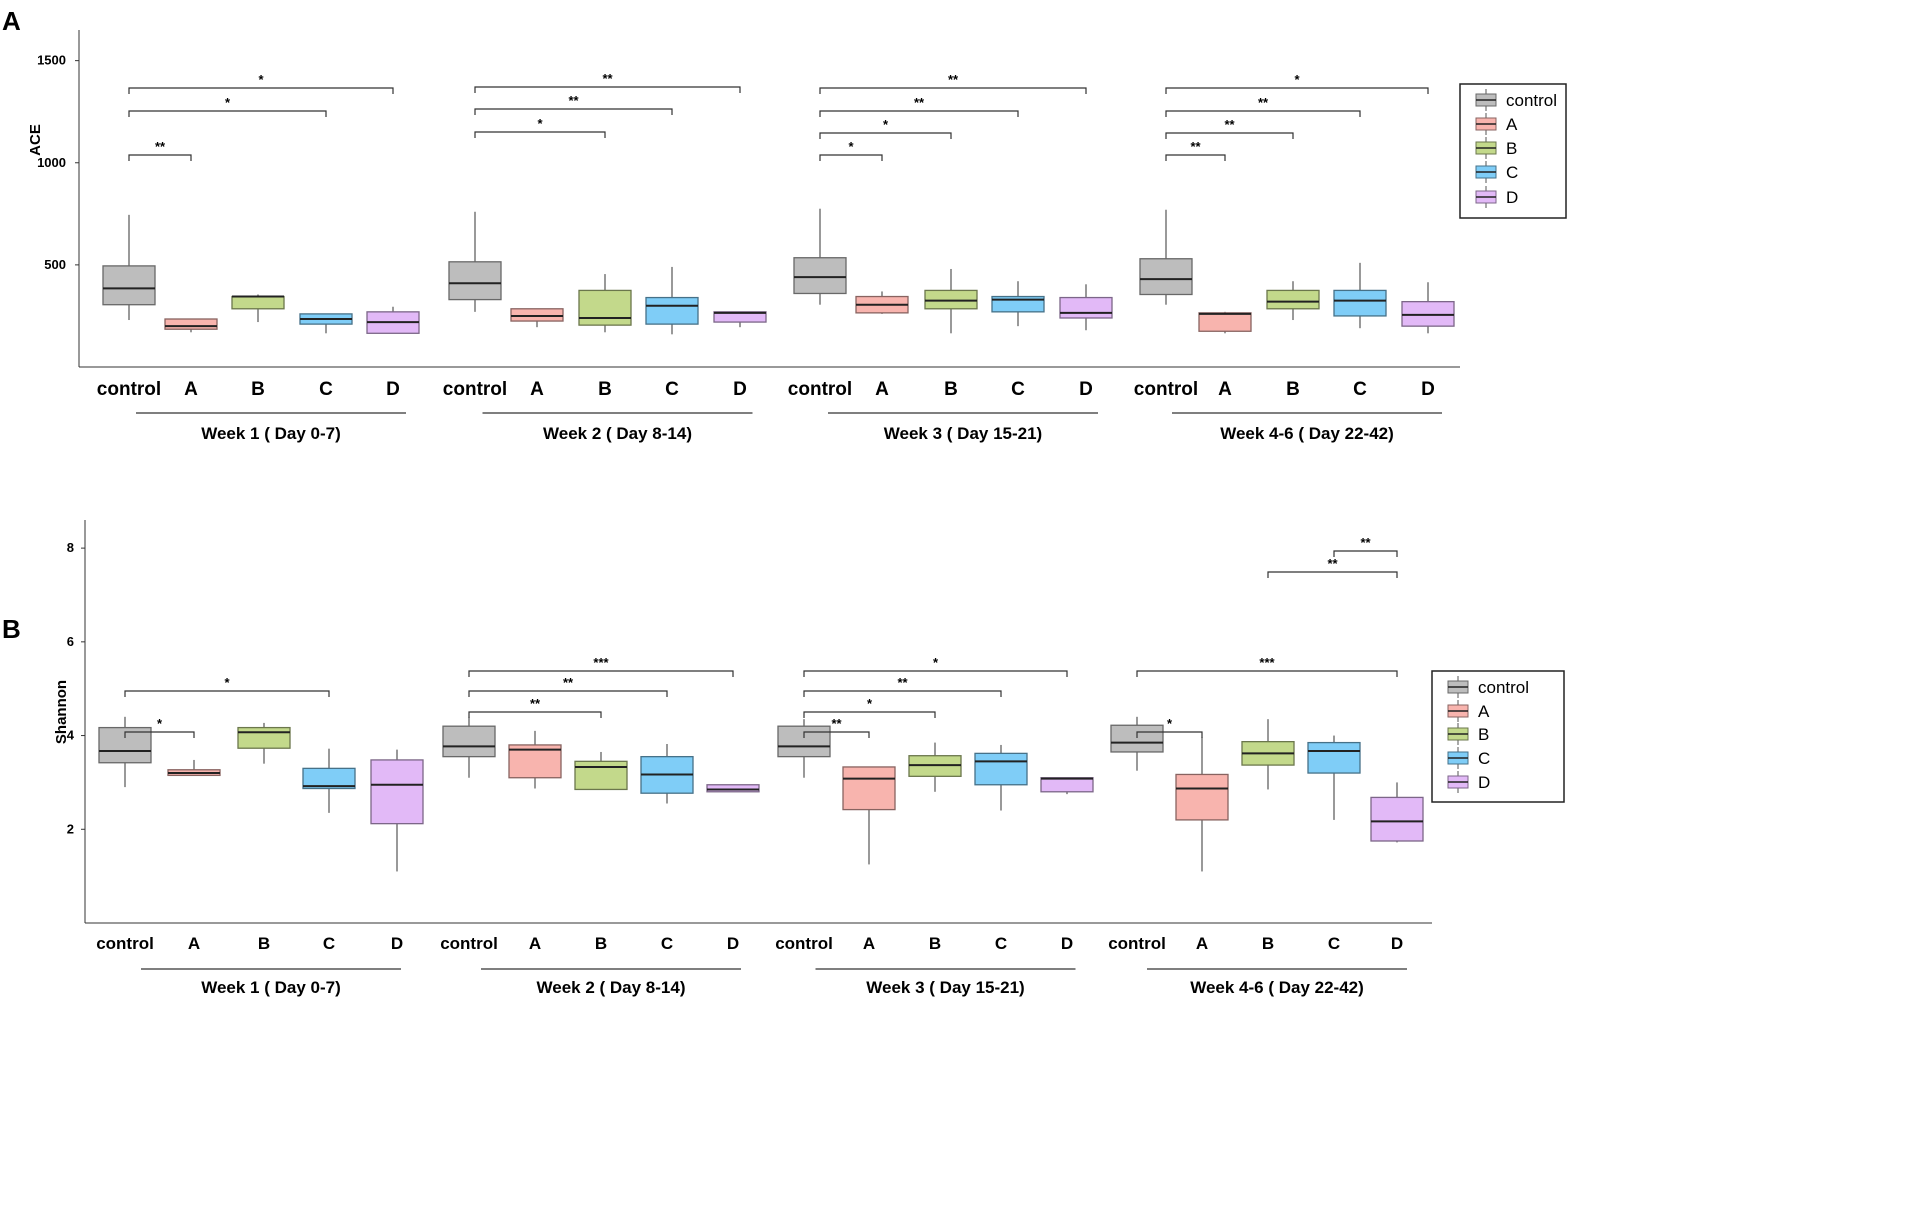 Image resolution: width=1913 pixels, height=1219 pixels. I want to click on panel-label-b: B, so click(11, 629).